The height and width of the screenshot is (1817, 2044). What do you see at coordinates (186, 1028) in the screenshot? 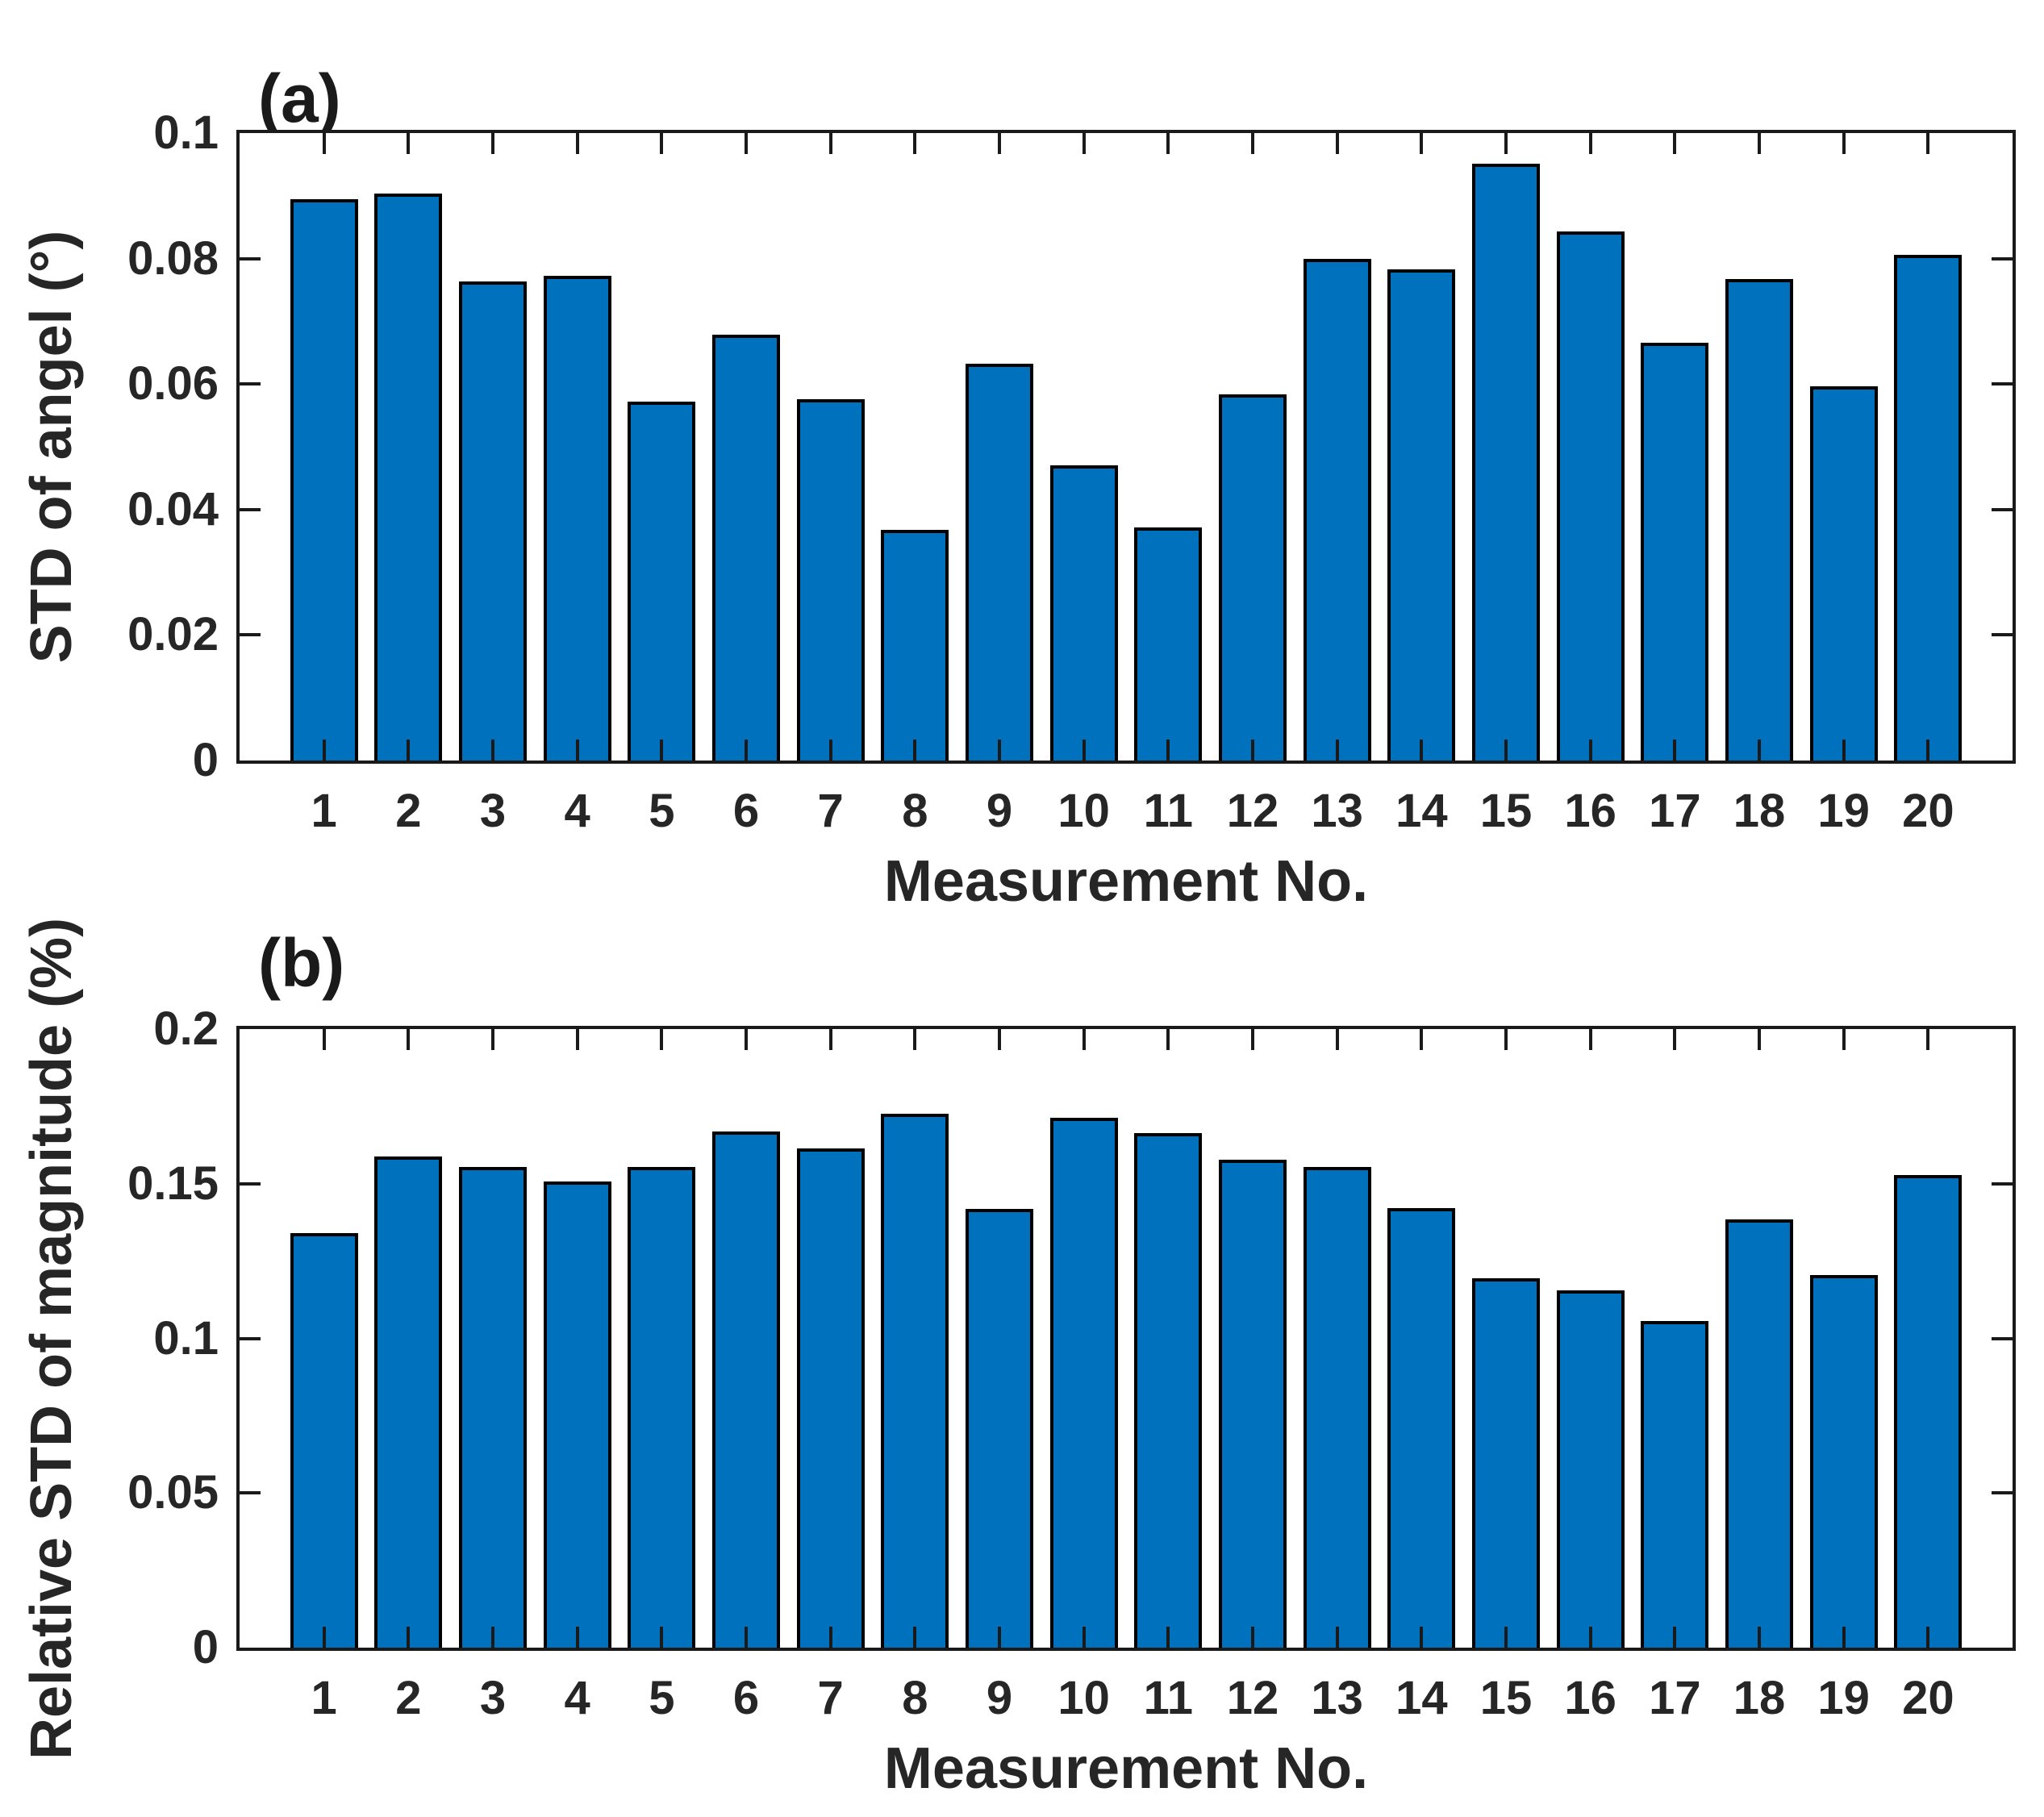
I see `y-tick-label: 0.2` at bounding box center [186, 1028].